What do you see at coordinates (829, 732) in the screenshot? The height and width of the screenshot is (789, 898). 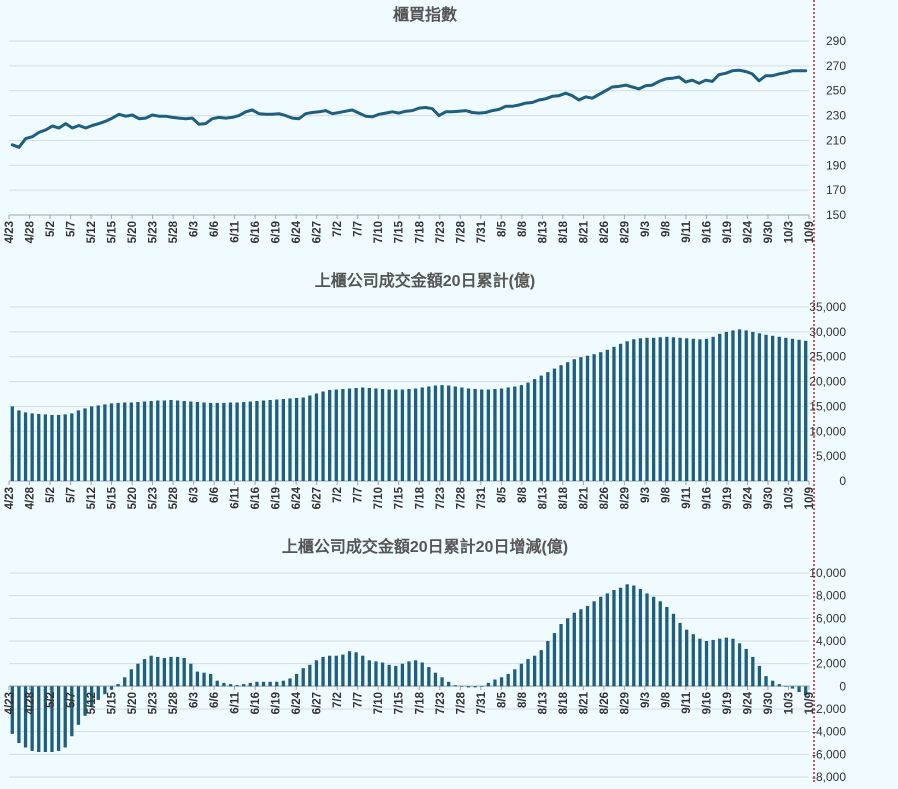 I see `y-tick-label: -4,000` at bounding box center [829, 732].